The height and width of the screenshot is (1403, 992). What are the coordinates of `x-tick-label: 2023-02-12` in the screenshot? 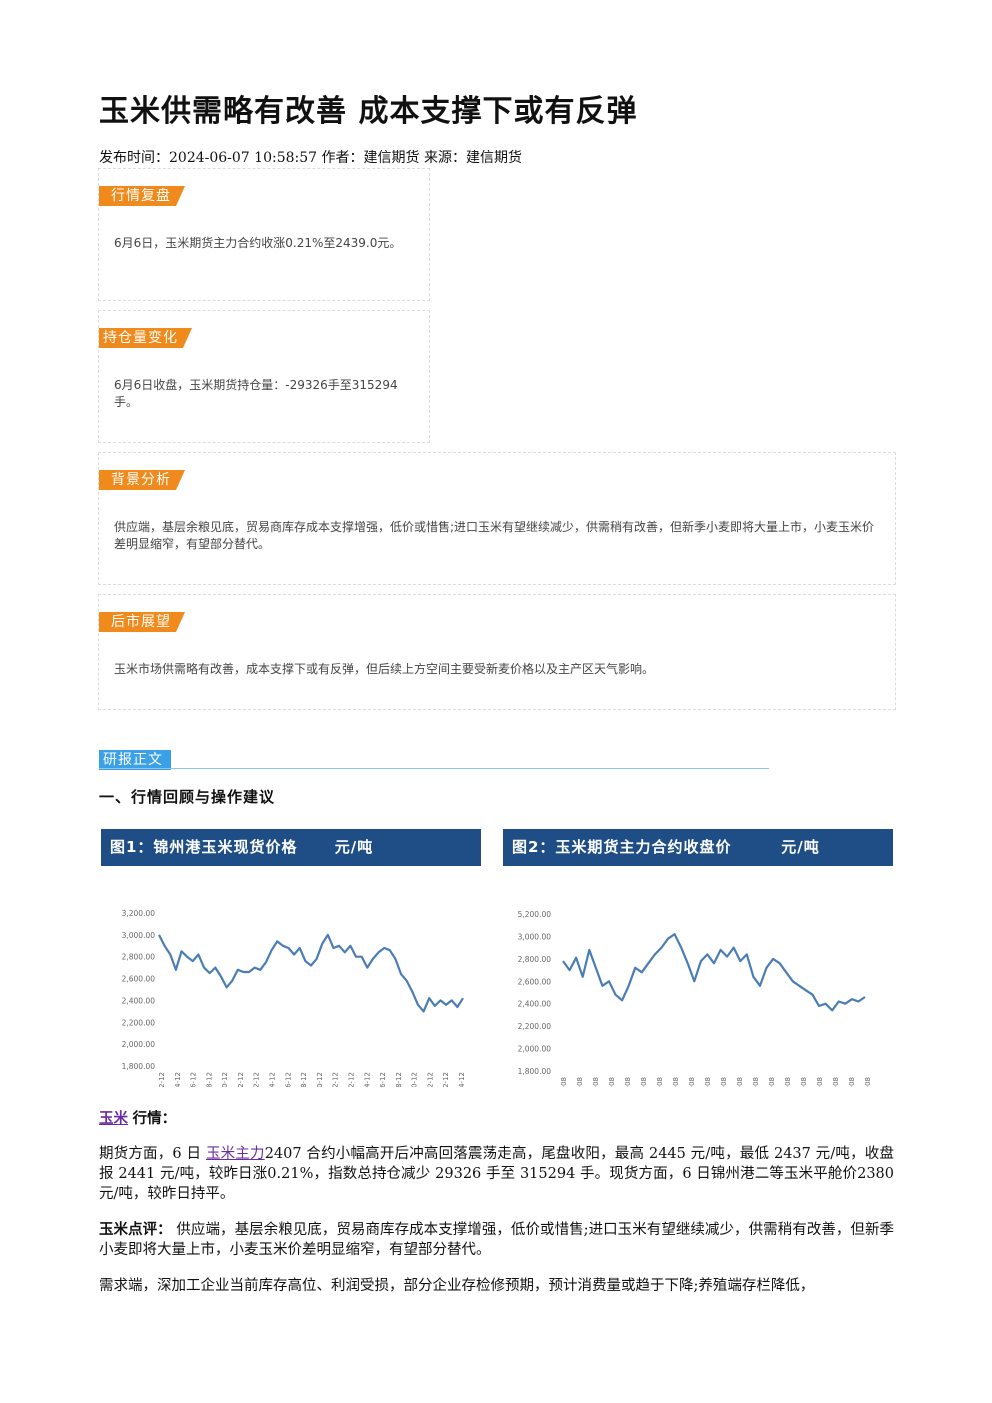 It's located at (351, 1079).